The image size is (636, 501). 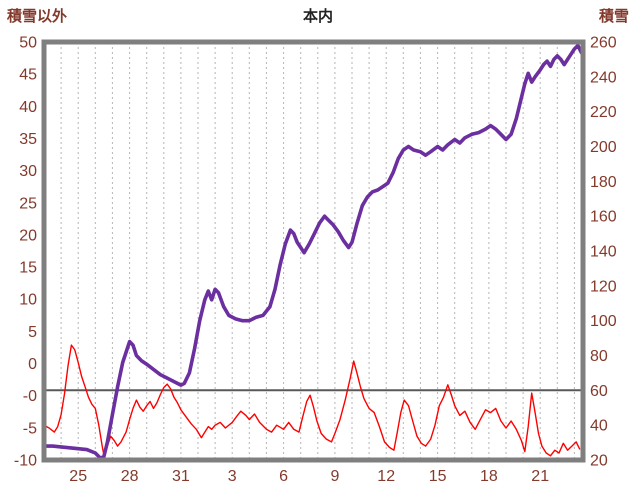 I want to click on svg-text: 30, so click(x=28, y=171).